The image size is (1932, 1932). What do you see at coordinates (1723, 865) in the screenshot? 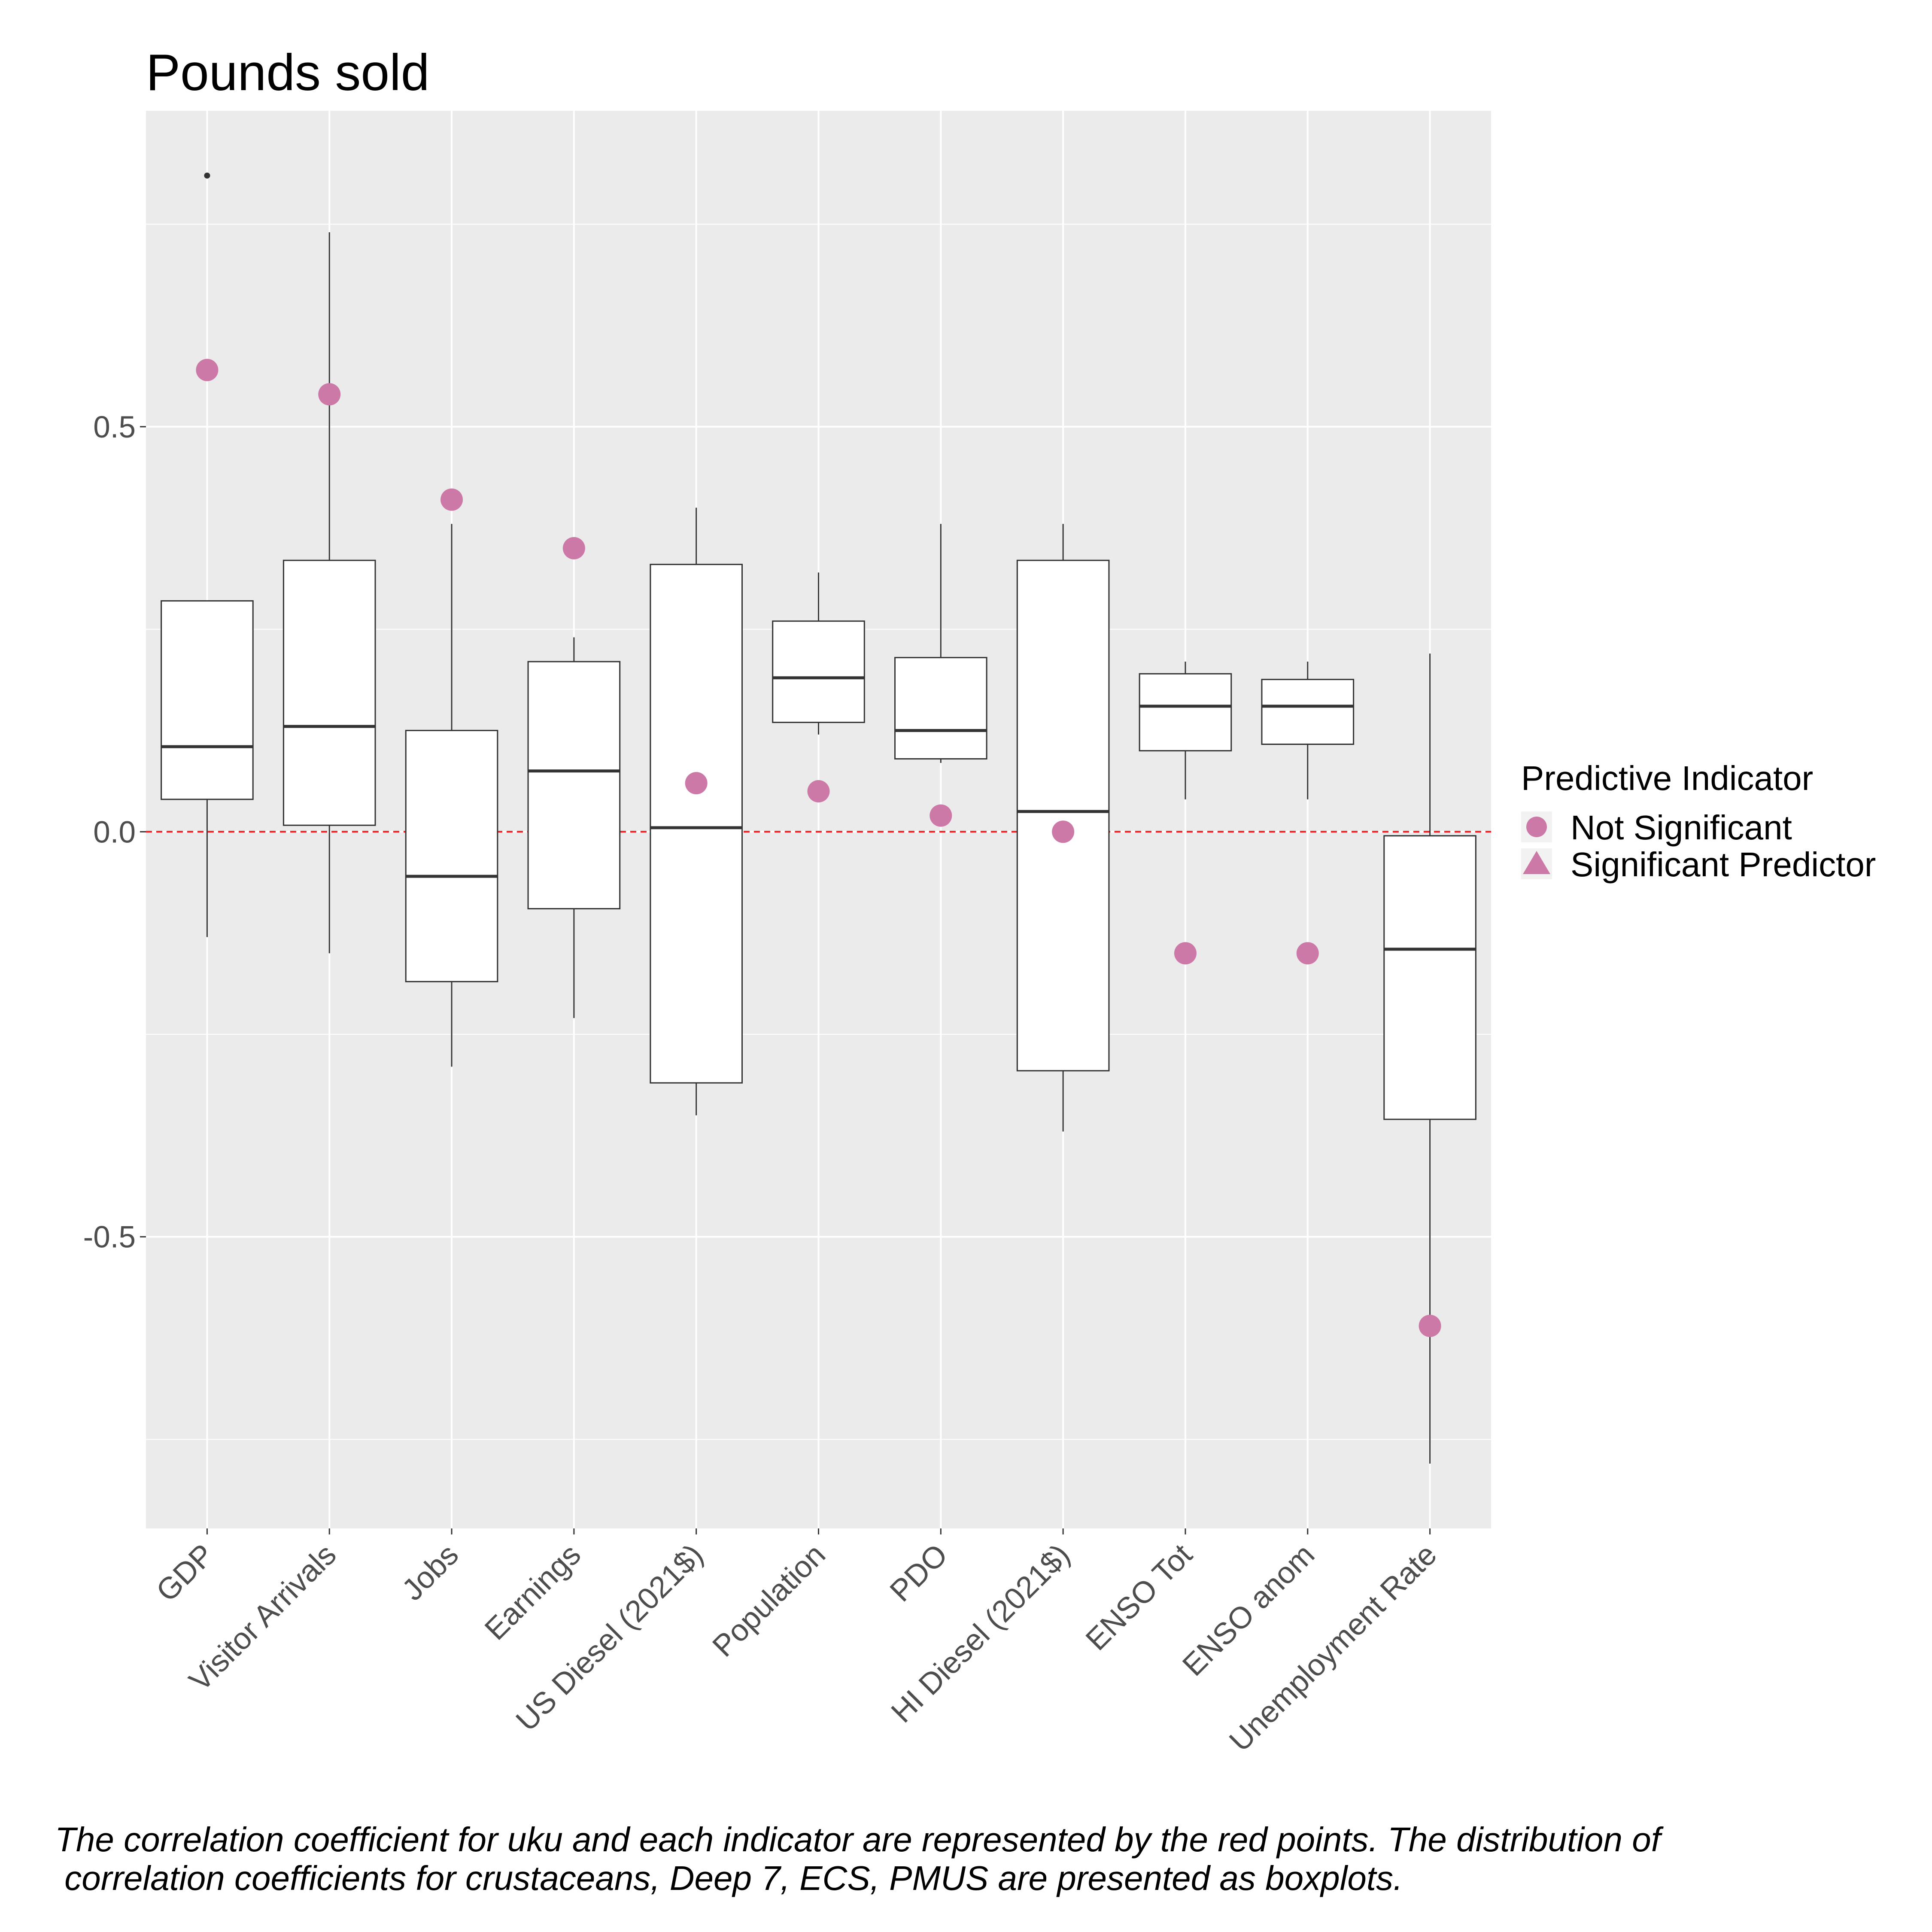
I see `legend-label-significant-predictor: Significant Predictor` at bounding box center [1723, 865].